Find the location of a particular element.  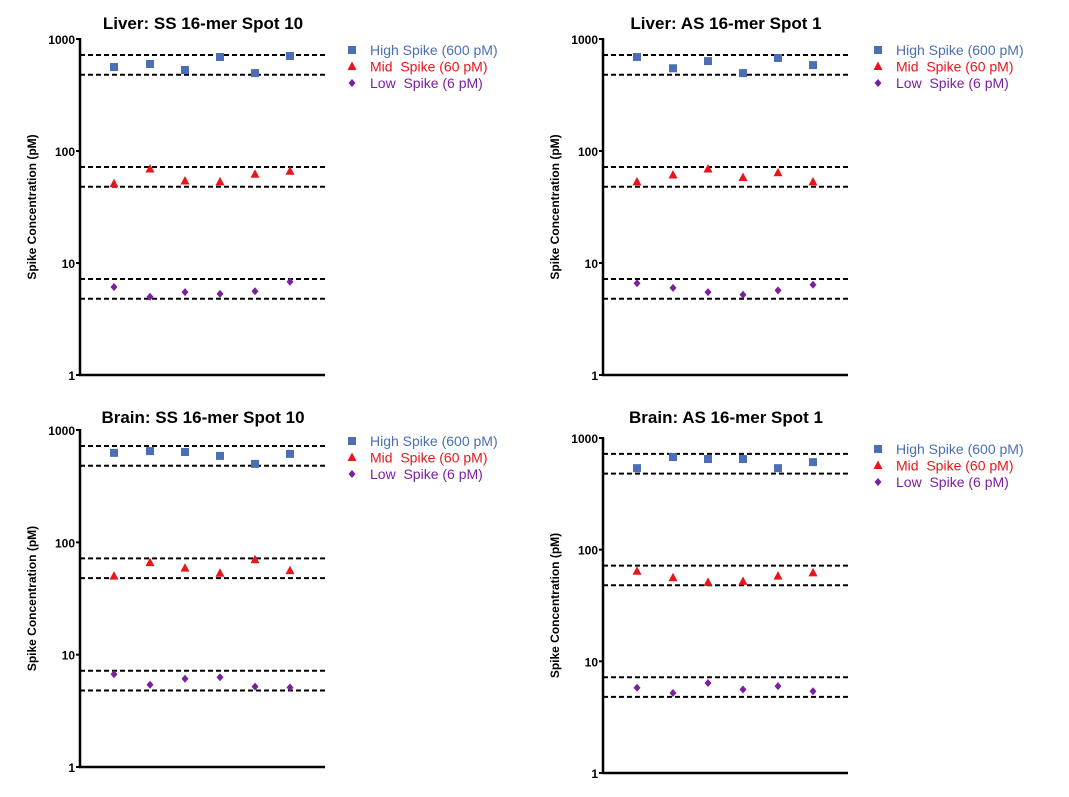

chart-title: Brain: AS 16-mer Spot 1 is located at coordinates (726, 417).